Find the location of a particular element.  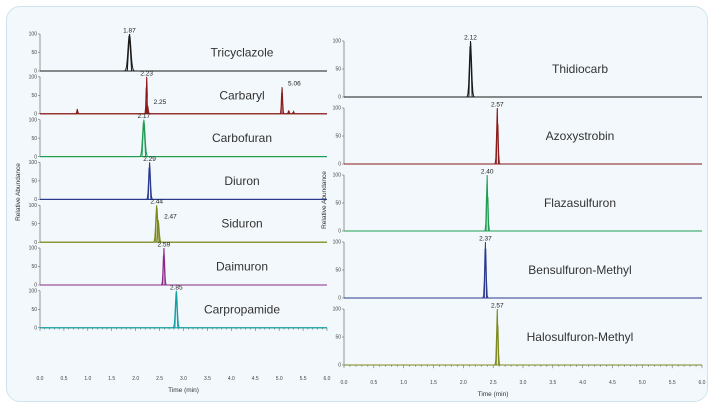

trace-halosulfuron-methyl: 0 50 100 2.57 Halosulfuron-Methyl is located at coordinates (517, 336).